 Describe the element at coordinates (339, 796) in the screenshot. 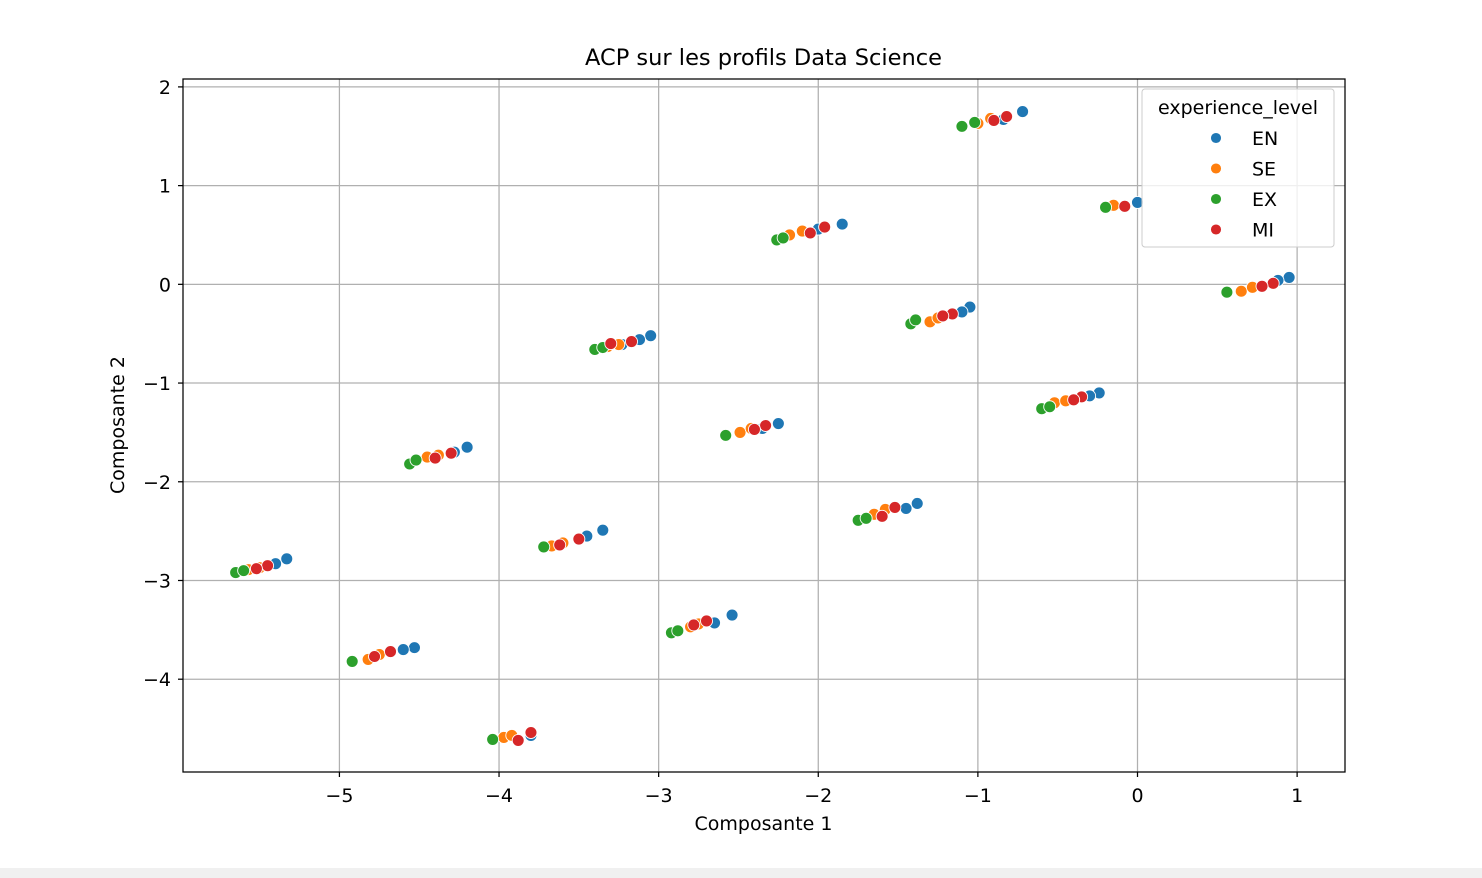

I see `x-tick-label: −5` at that location.